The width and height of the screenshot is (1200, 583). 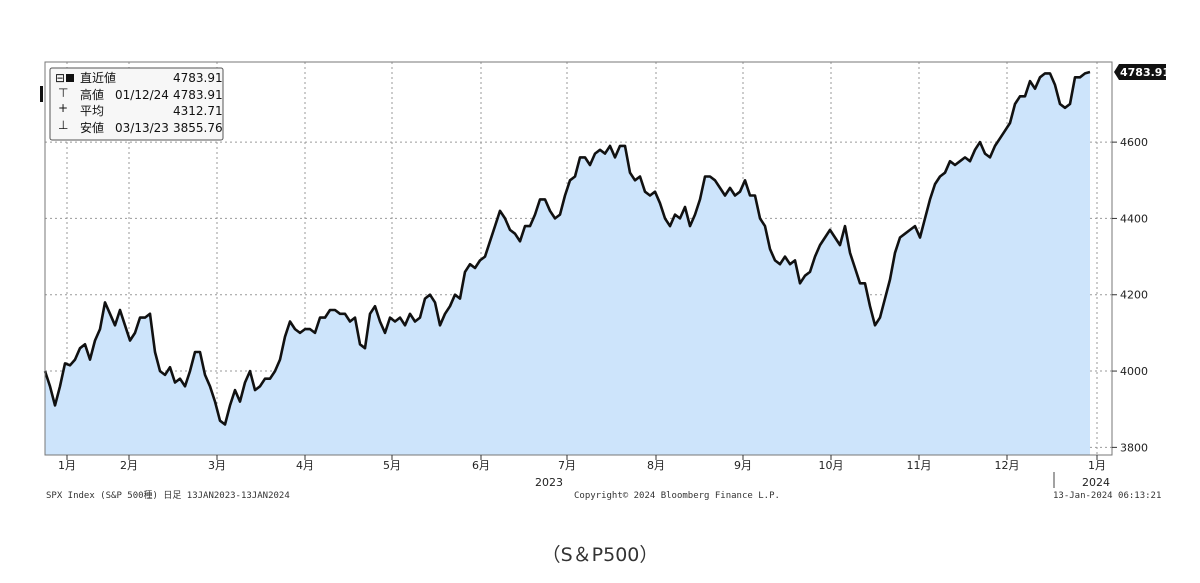 What do you see at coordinates (831, 465) in the screenshot?
I see `x-tick-label: 10月` at bounding box center [831, 465].